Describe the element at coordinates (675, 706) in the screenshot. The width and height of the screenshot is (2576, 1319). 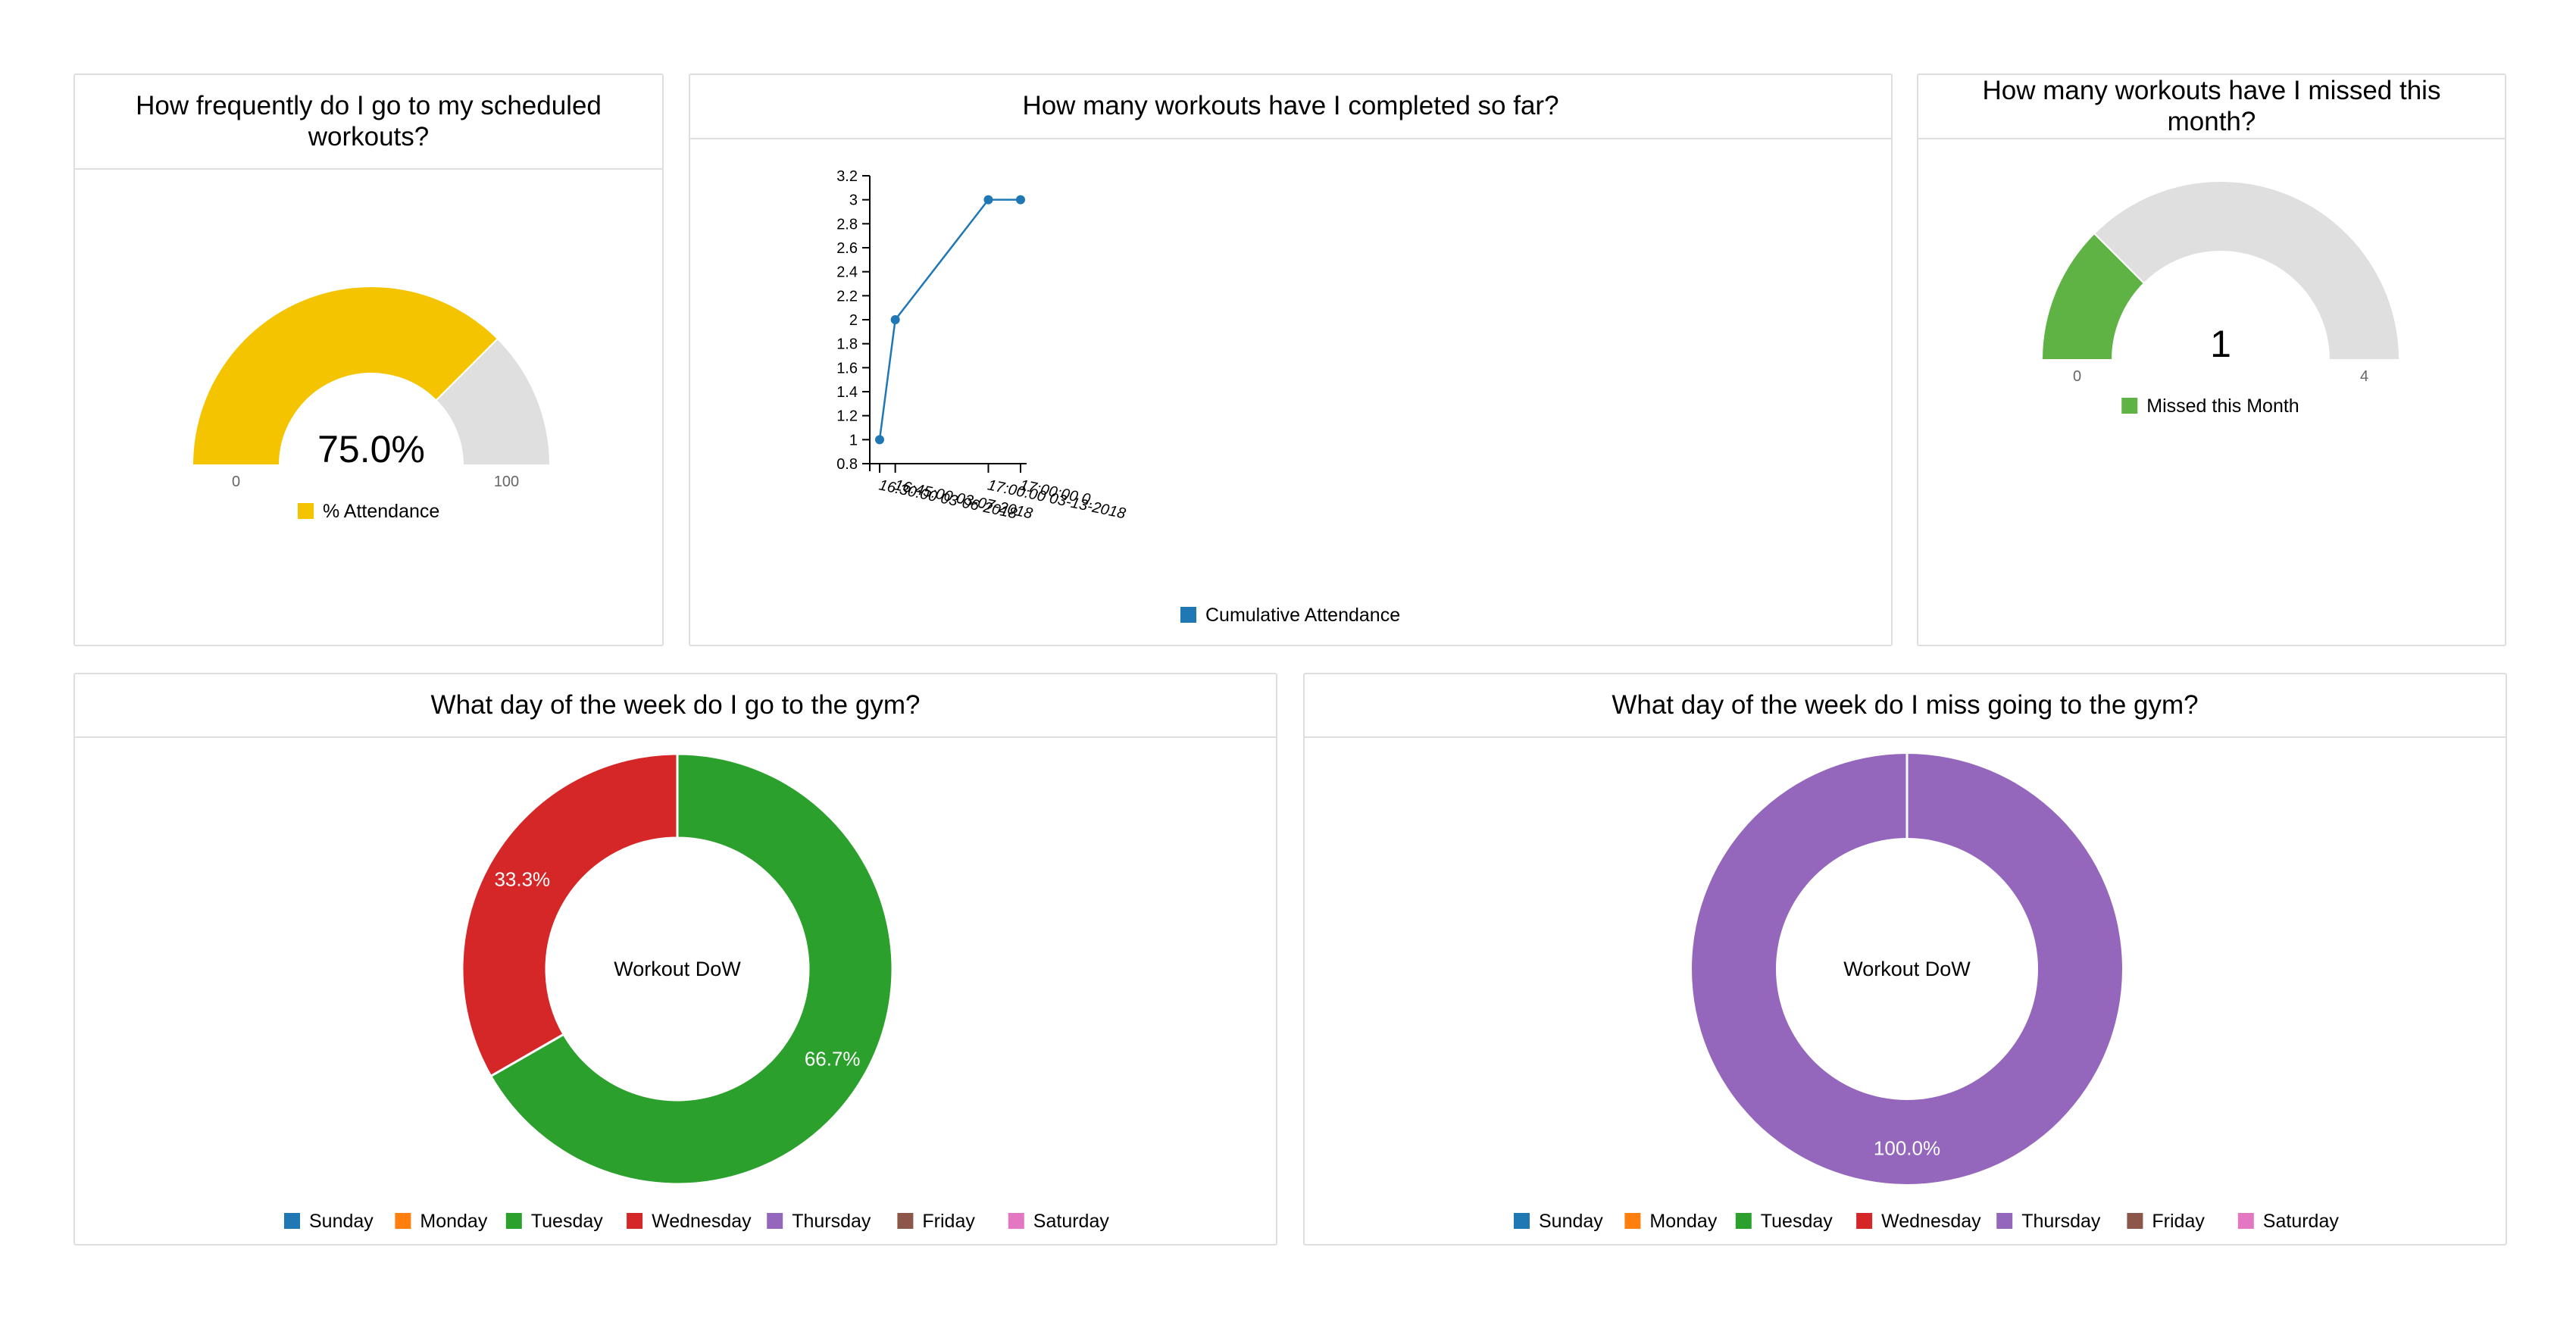
I see `dow-go-card-title: What day of the week do I go to the gym?` at that location.